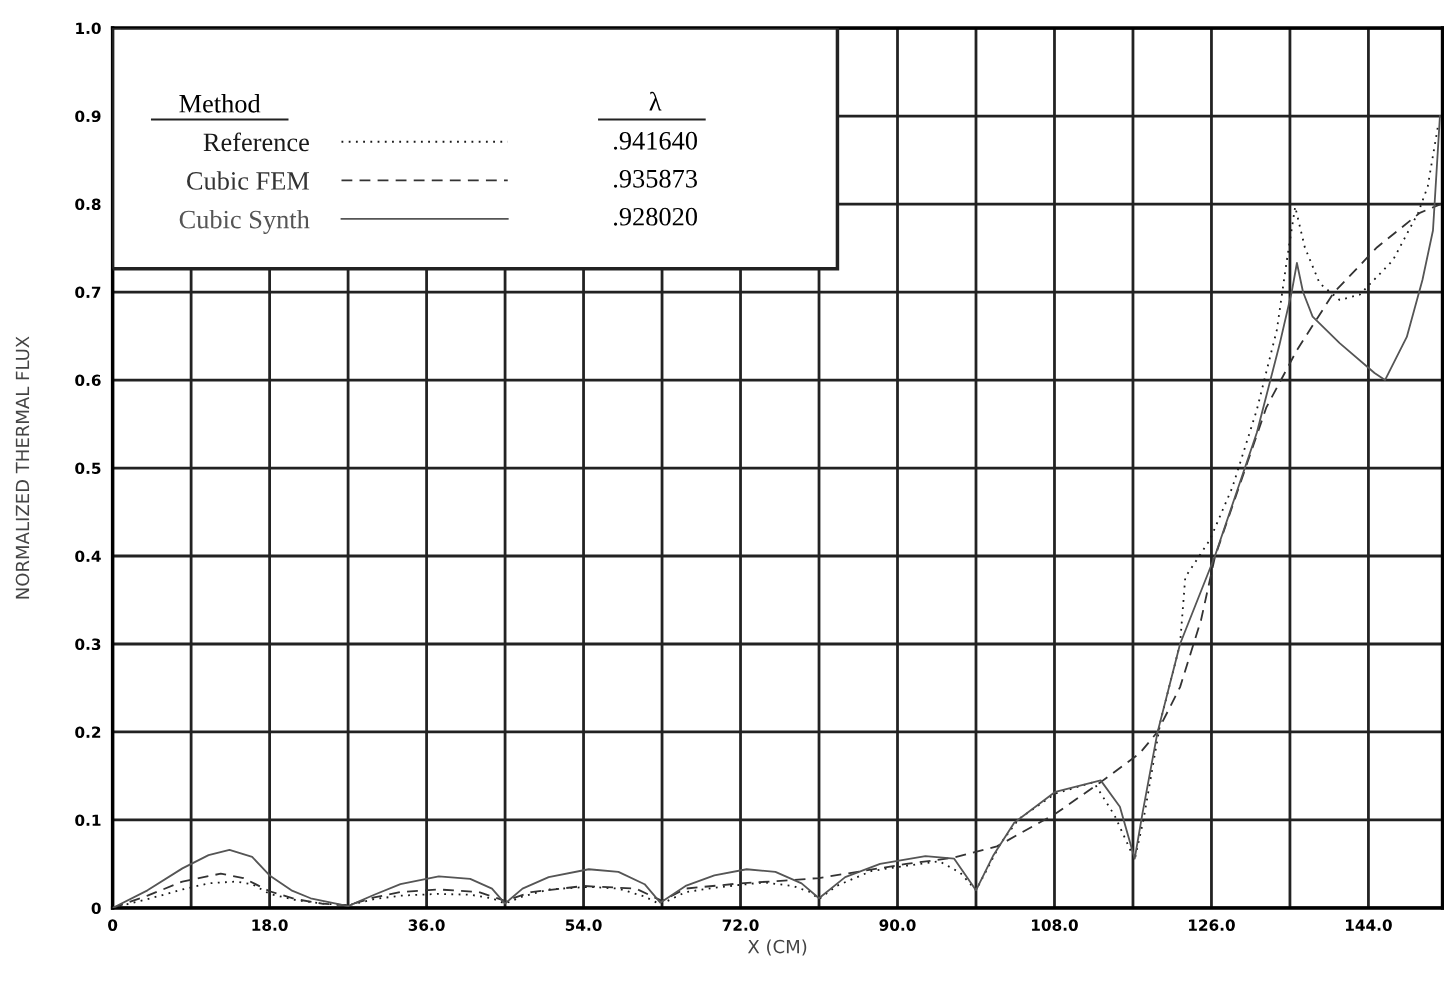 The height and width of the screenshot is (982, 1444). What do you see at coordinates (256, 142) in the screenshot?
I see `text: Reference` at bounding box center [256, 142].